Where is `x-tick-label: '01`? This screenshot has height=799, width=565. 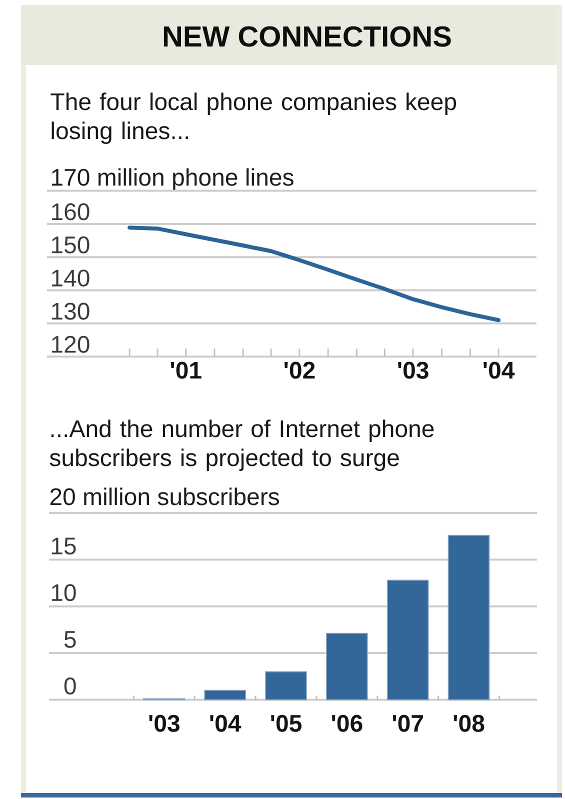
x-tick-label: '01 is located at coordinates (186, 370).